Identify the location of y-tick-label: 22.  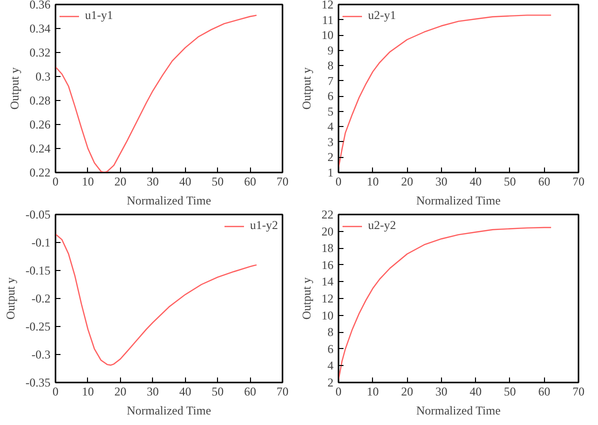
(328, 215).